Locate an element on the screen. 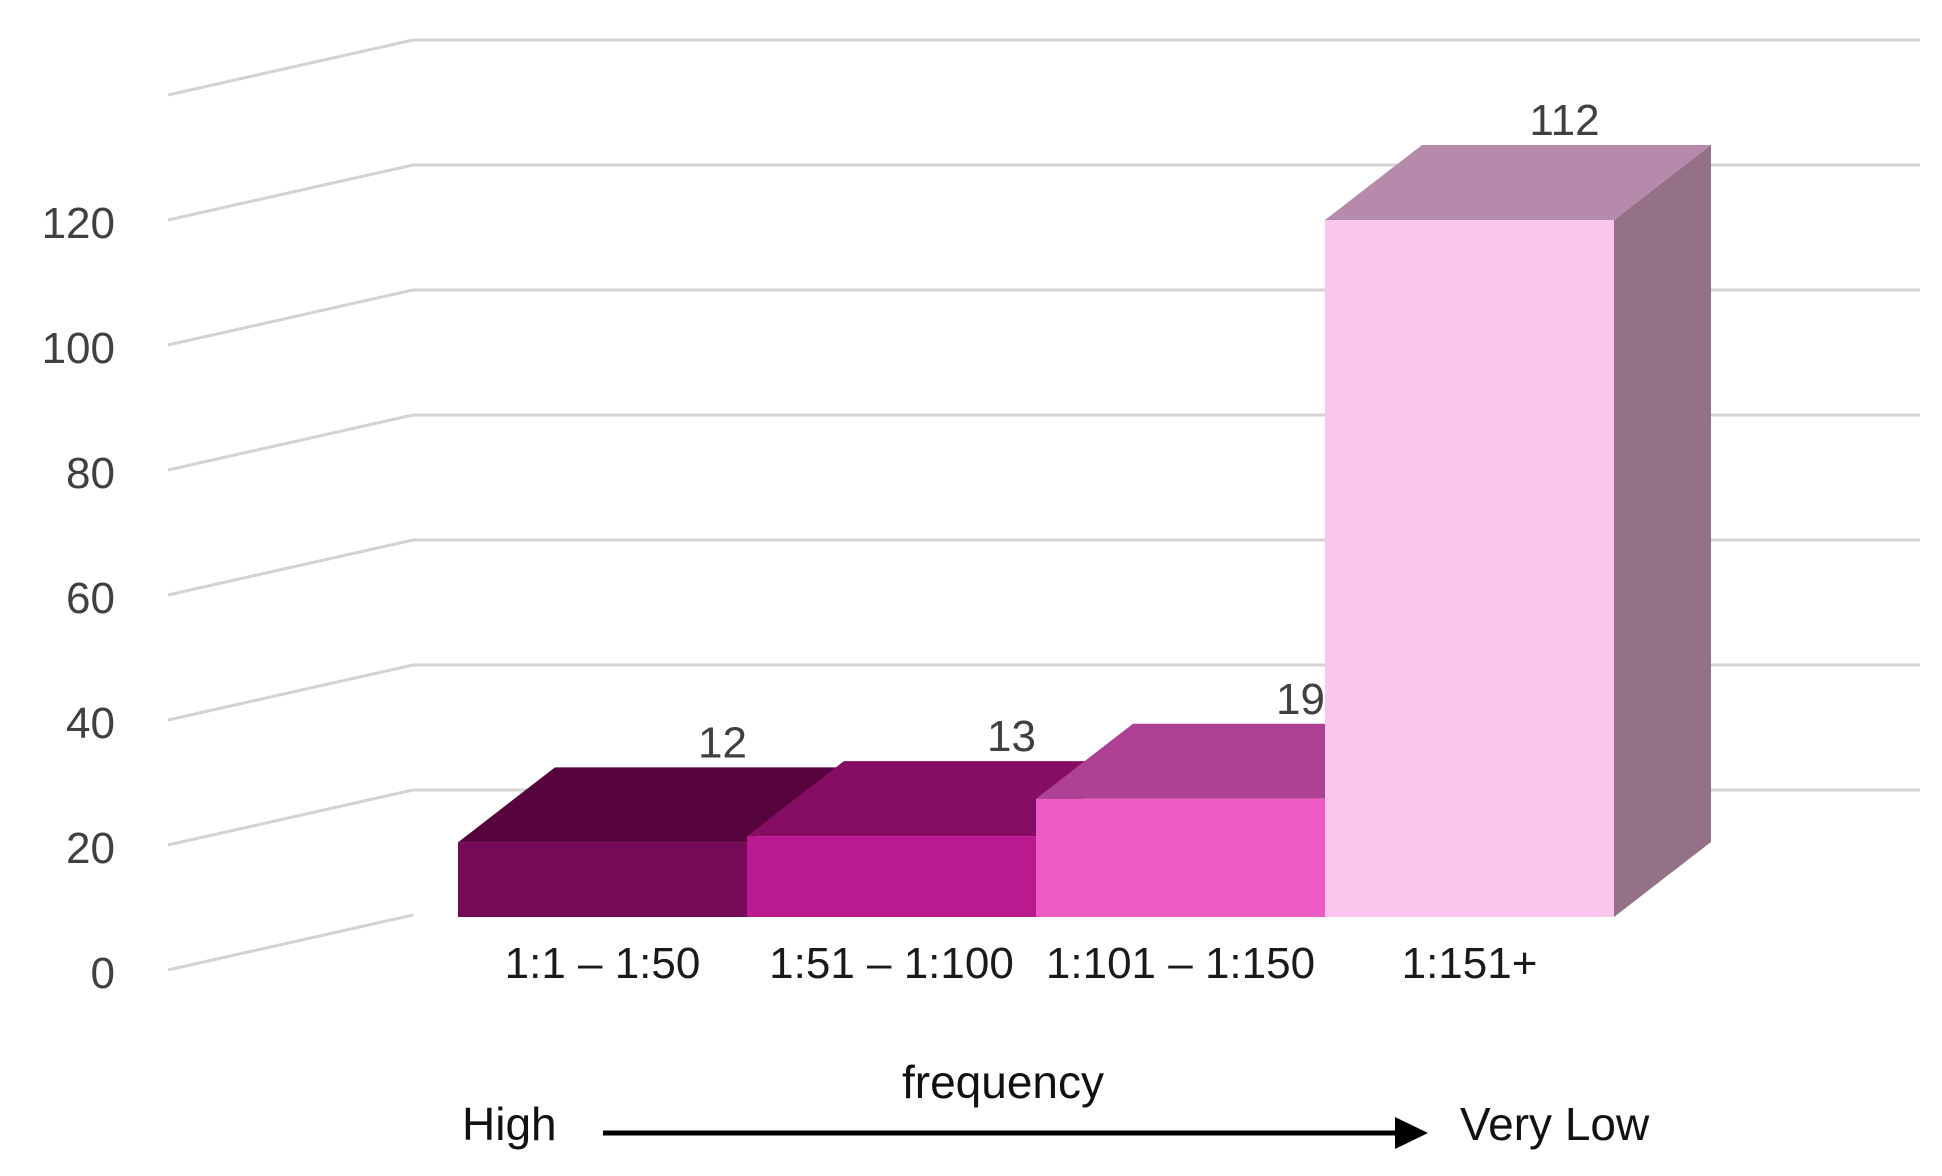  x-tick-label: 1:1 – 1:50 is located at coordinates (603, 963).